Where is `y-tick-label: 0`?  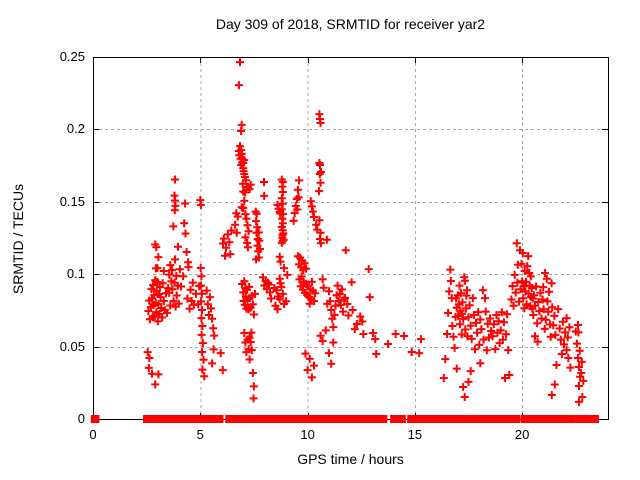
y-tick-label: 0 is located at coordinates (81, 418).